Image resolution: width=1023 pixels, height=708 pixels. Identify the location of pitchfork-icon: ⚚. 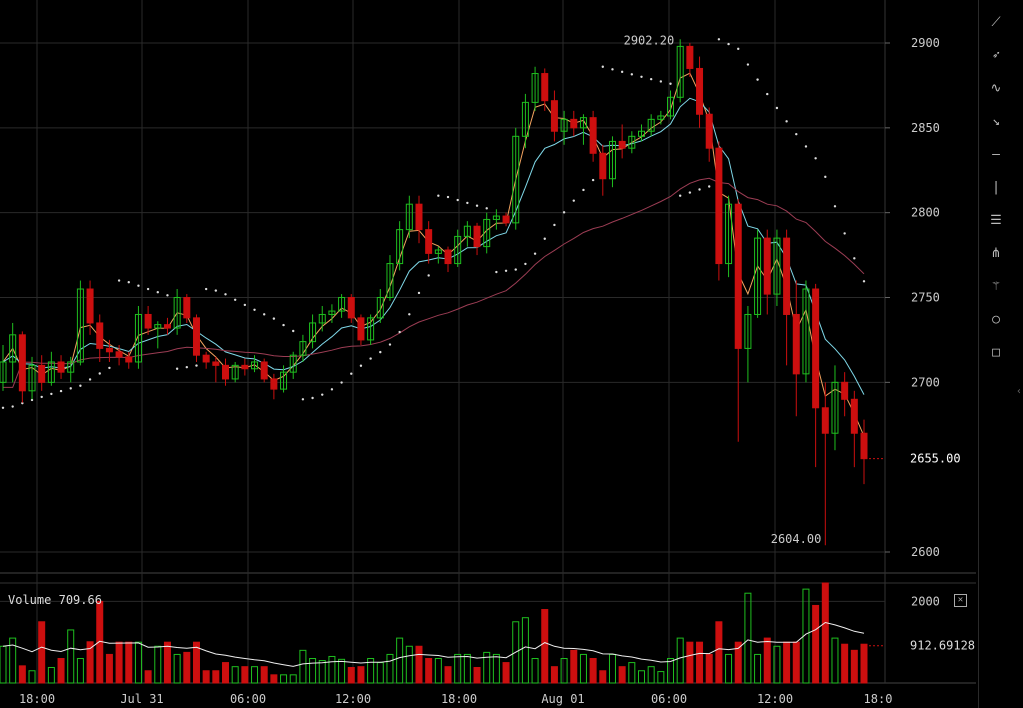
(996, 286).